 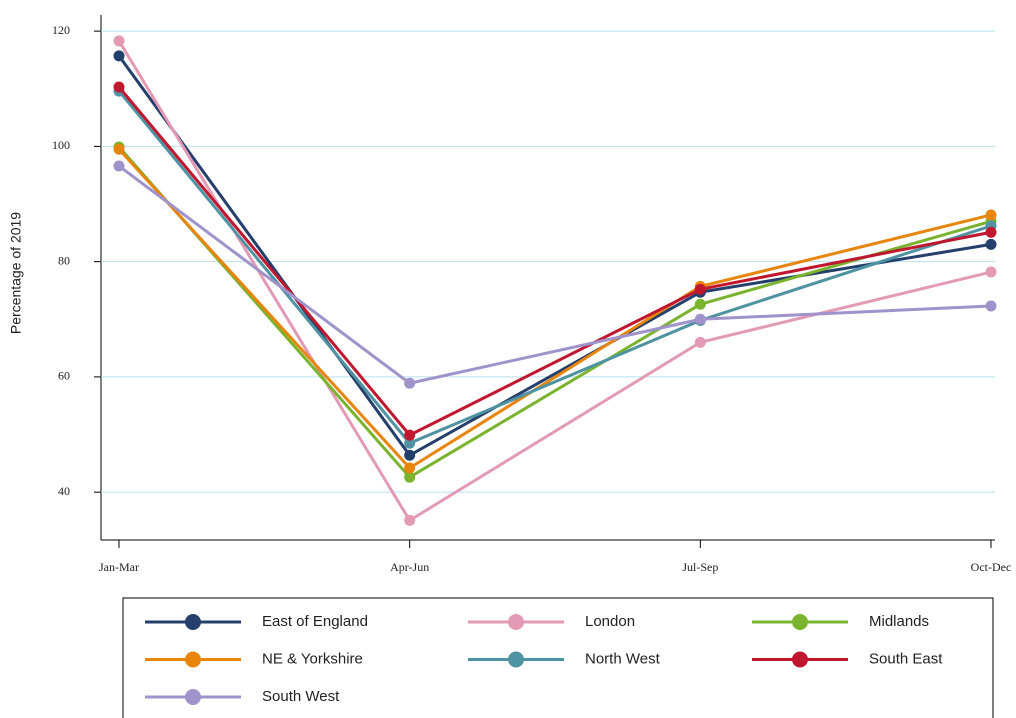 I want to click on y-axis-label: Percentage of 2019, so click(x=16, y=273).